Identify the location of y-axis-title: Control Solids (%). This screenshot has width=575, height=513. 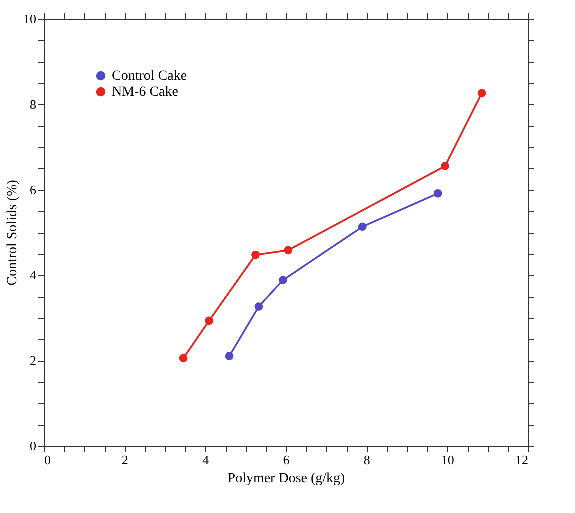
(13, 233).